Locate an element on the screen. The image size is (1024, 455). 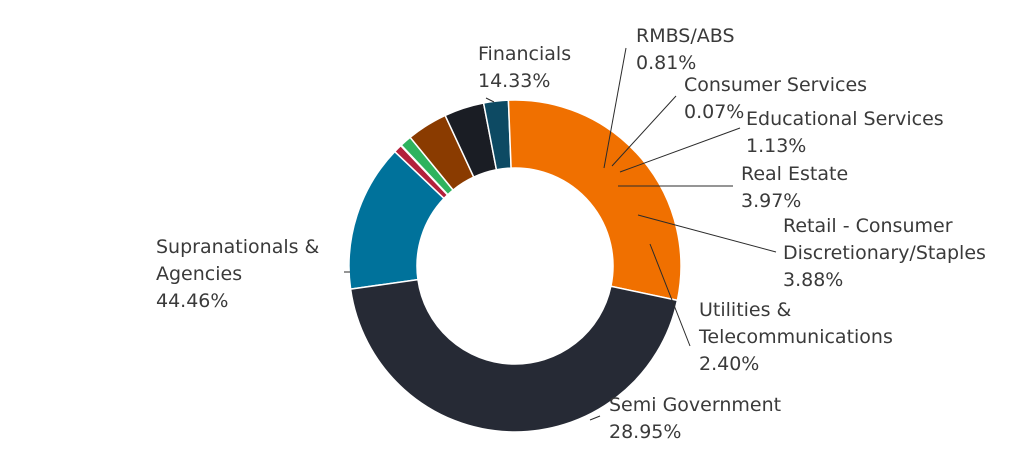
label-educational-services: Educational Services 1.13% is located at coordinates (845, 132).